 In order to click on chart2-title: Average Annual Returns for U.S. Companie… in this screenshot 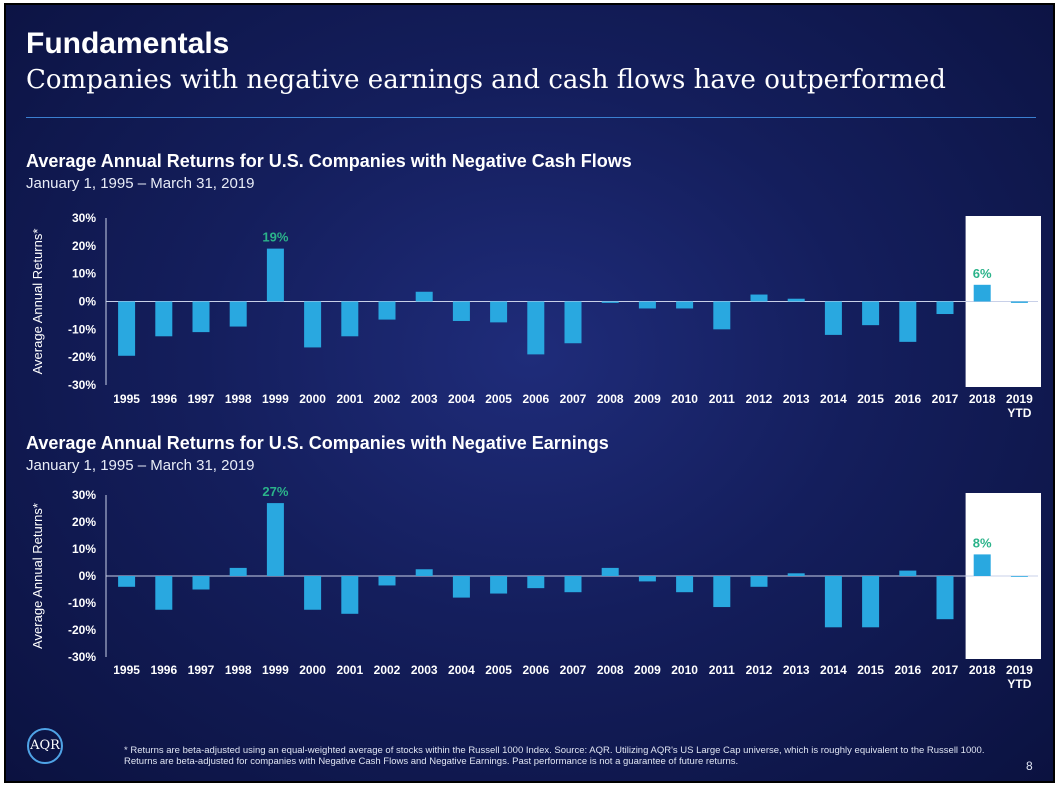, I will do `click(317, 443)`.